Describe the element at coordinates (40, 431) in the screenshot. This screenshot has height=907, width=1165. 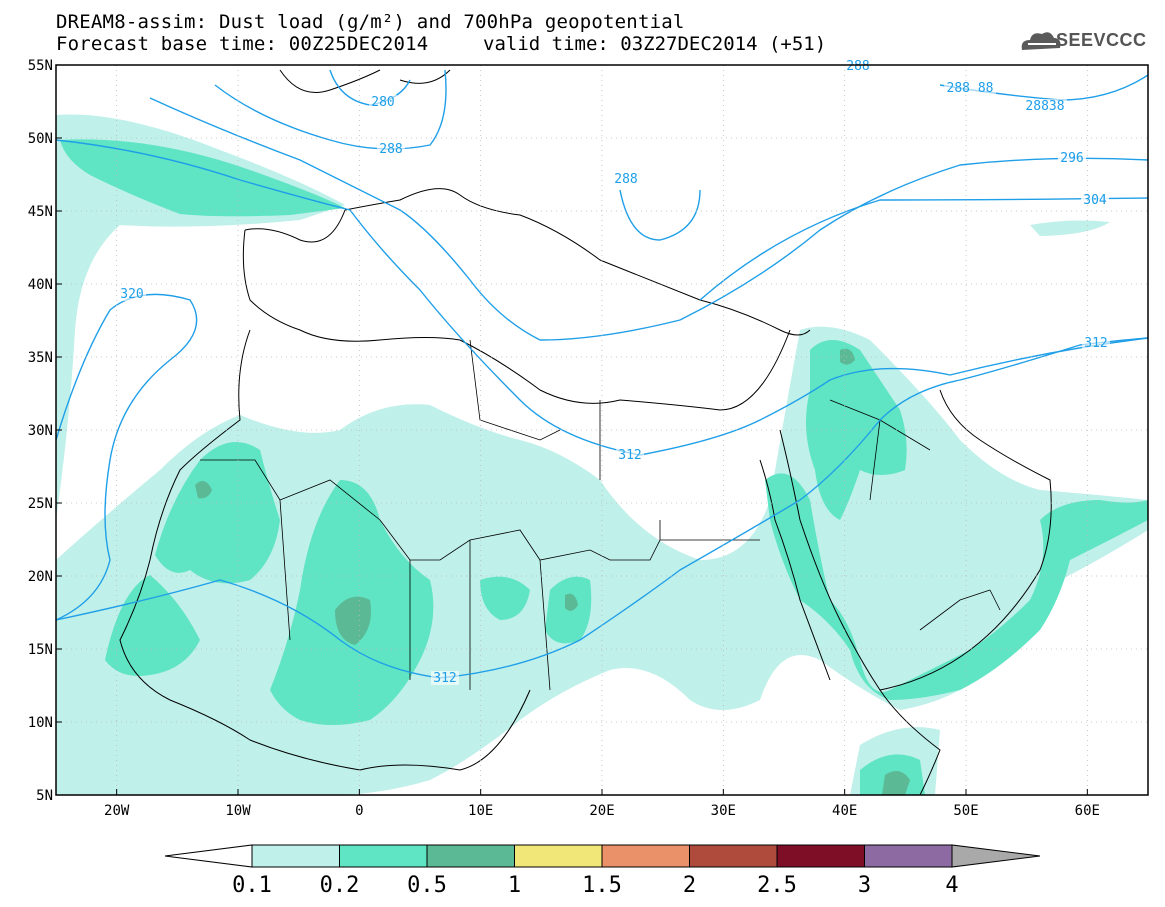
I see `lat-label: 30N` at that location.